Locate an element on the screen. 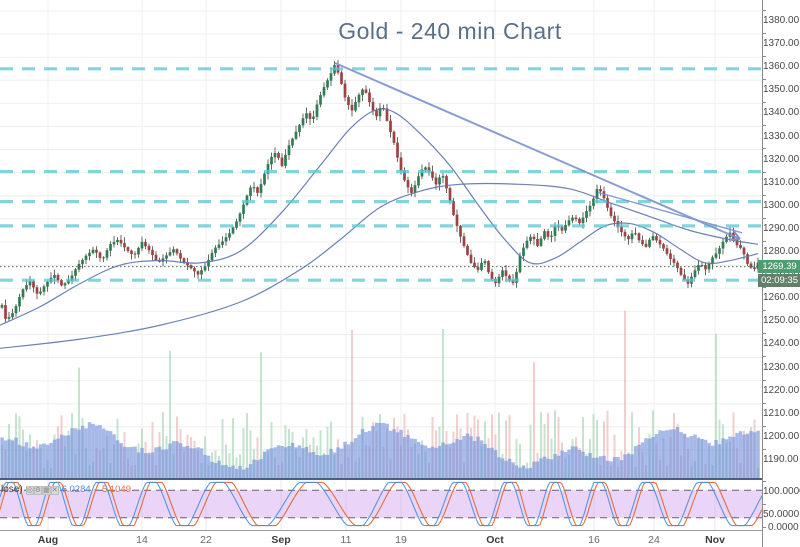  price-axis-label: 1200.00 is located at coordinates (781, 432).